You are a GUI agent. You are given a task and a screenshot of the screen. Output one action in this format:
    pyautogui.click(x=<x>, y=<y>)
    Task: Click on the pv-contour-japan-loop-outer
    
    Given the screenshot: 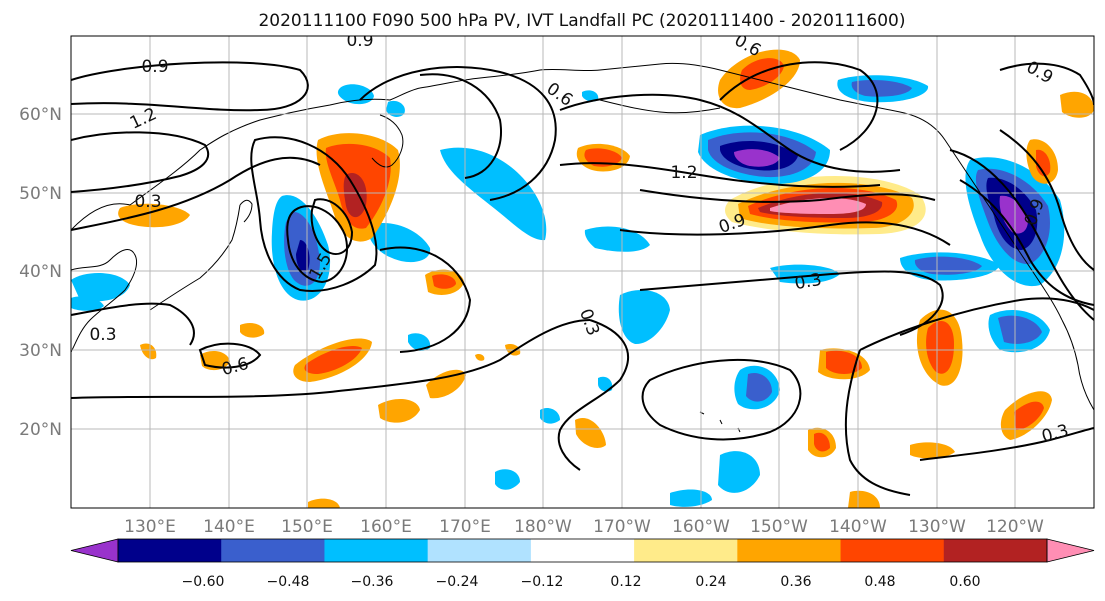 What is the action you would take?
    pyautogui.click(x=314, y=214)
    